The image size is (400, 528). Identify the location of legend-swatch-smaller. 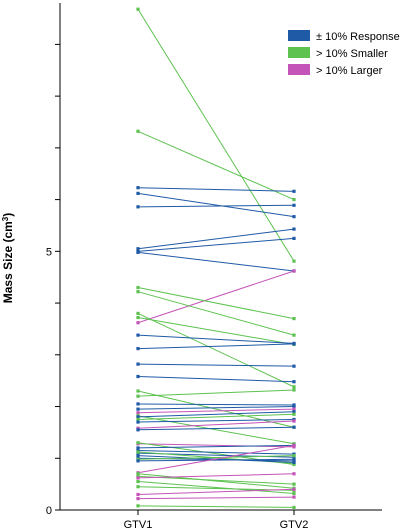
(299, 52).